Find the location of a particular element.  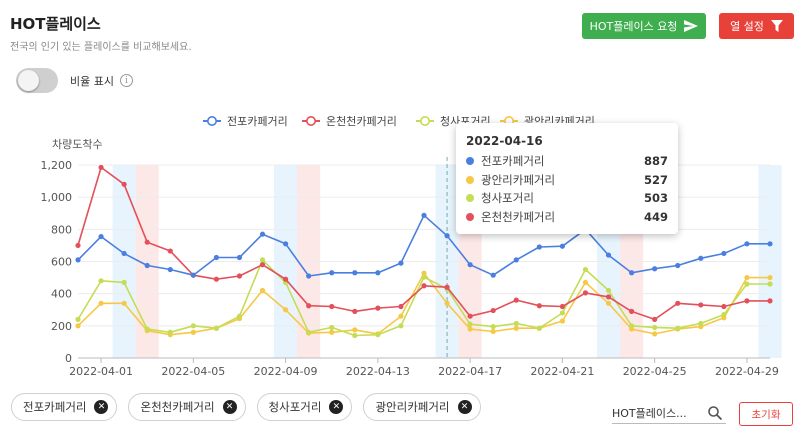

search-icon is located at coordinates (715, 412).